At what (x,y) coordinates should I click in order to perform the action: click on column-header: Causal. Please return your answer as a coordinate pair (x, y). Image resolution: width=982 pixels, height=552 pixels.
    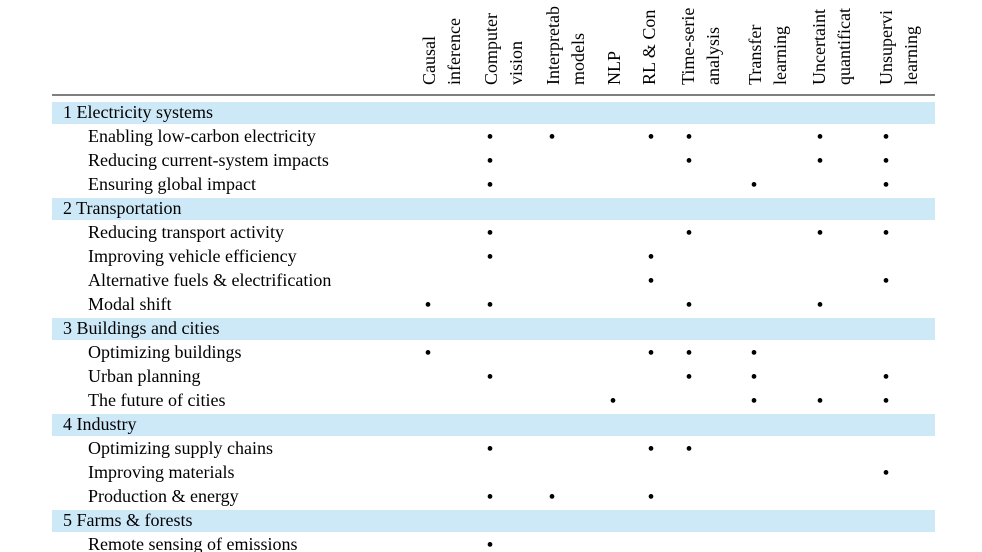
    Looking at the image, I should click on (429, 60).